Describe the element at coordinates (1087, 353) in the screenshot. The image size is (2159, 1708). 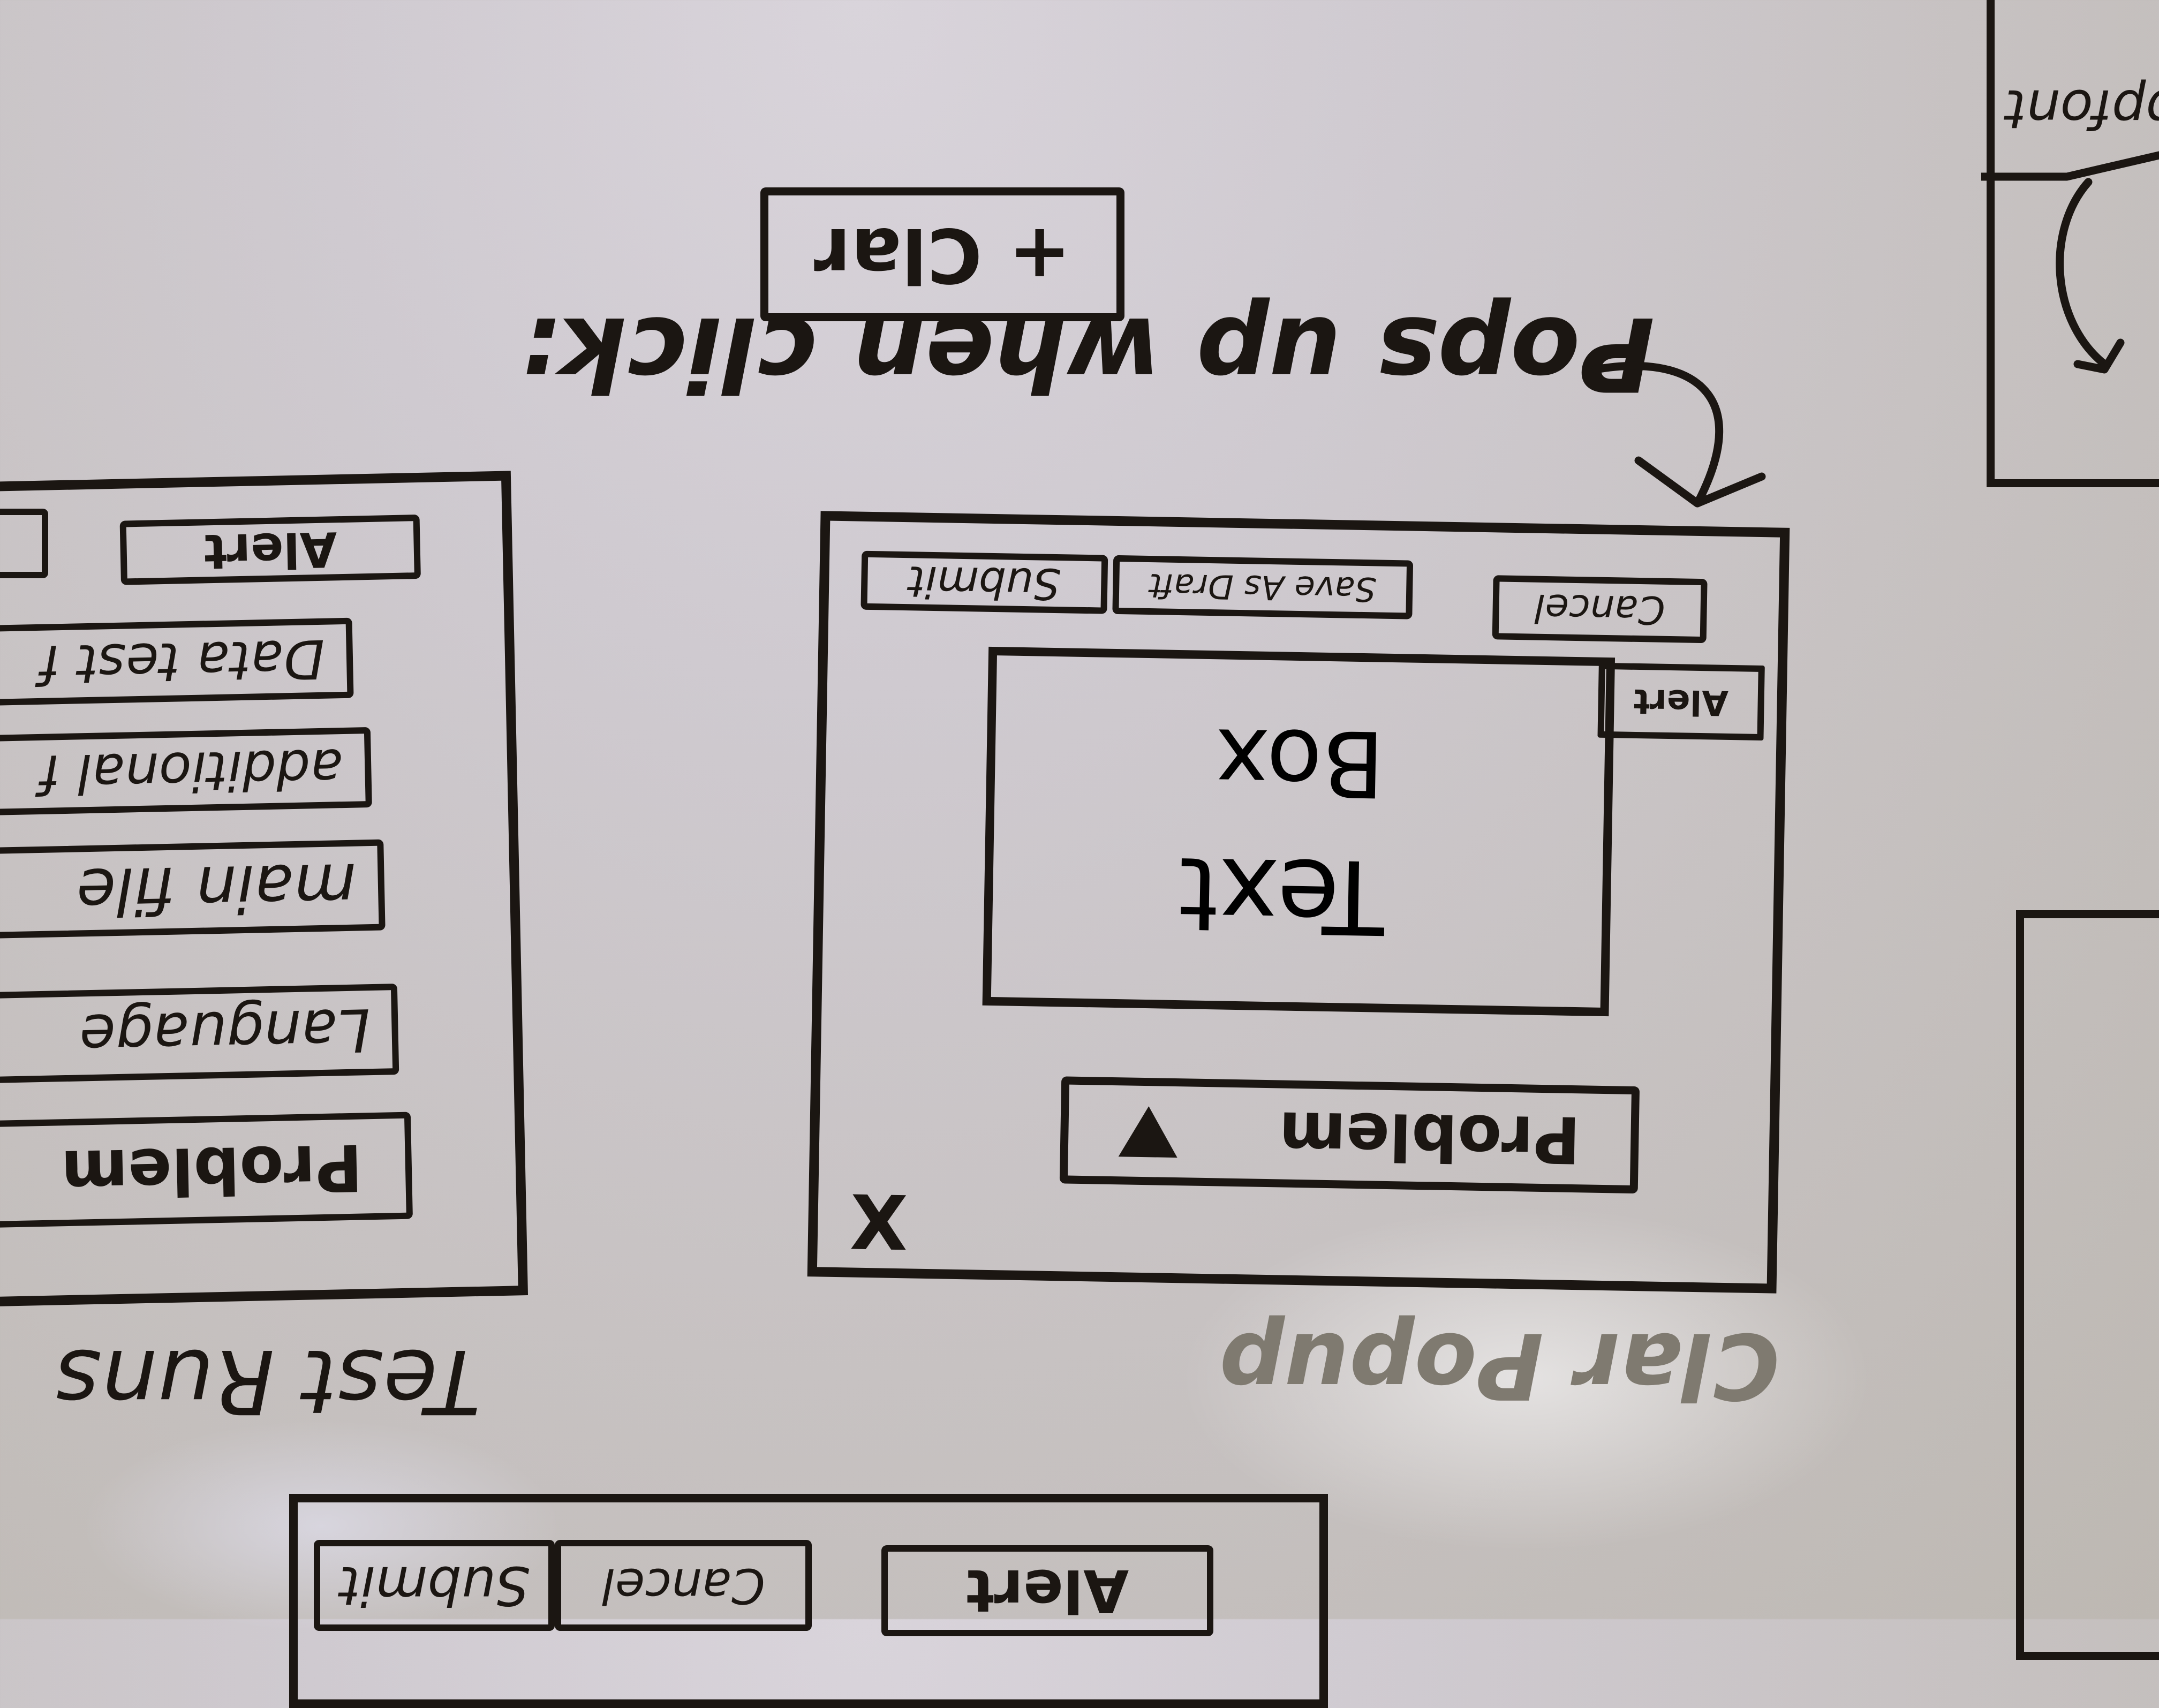
I see `pops-up-note: Pops up when click:` at that location.